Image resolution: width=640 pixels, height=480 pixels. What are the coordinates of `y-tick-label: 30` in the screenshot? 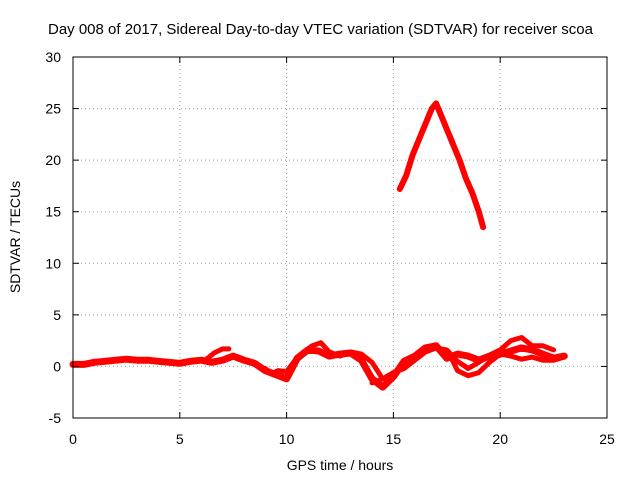 It's located at (53, 57).